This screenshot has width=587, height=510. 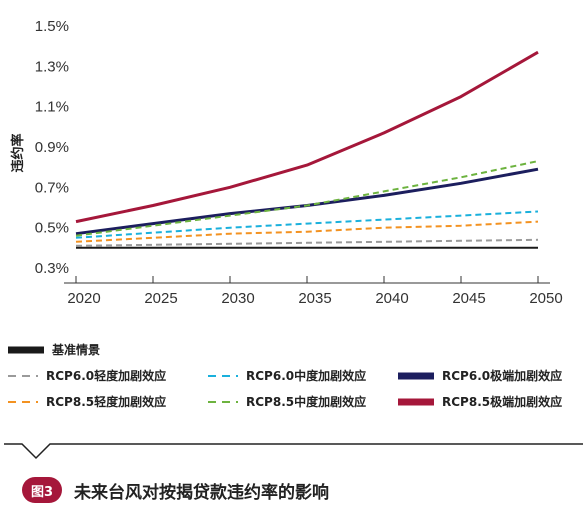 What do you see at coordinates (52, 187) in the screenshot?
I see `y-tick-label: 0.7%` at bounding box center [52, 187].